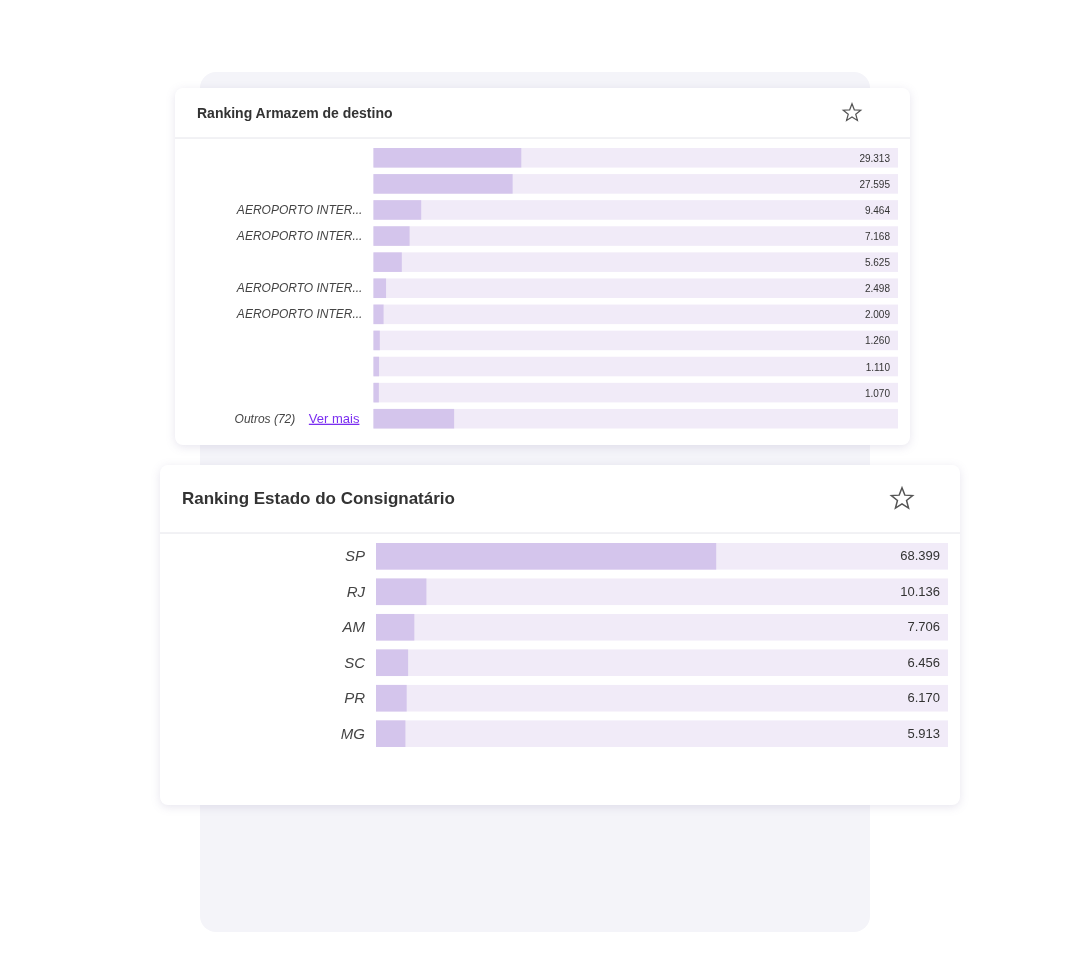 The height and width of the screenshot is (968, 1072). What do you see at coordinates (877, 341) in the screenshot?
I see `data-label: 1.260` at bounding box center [877, 341].